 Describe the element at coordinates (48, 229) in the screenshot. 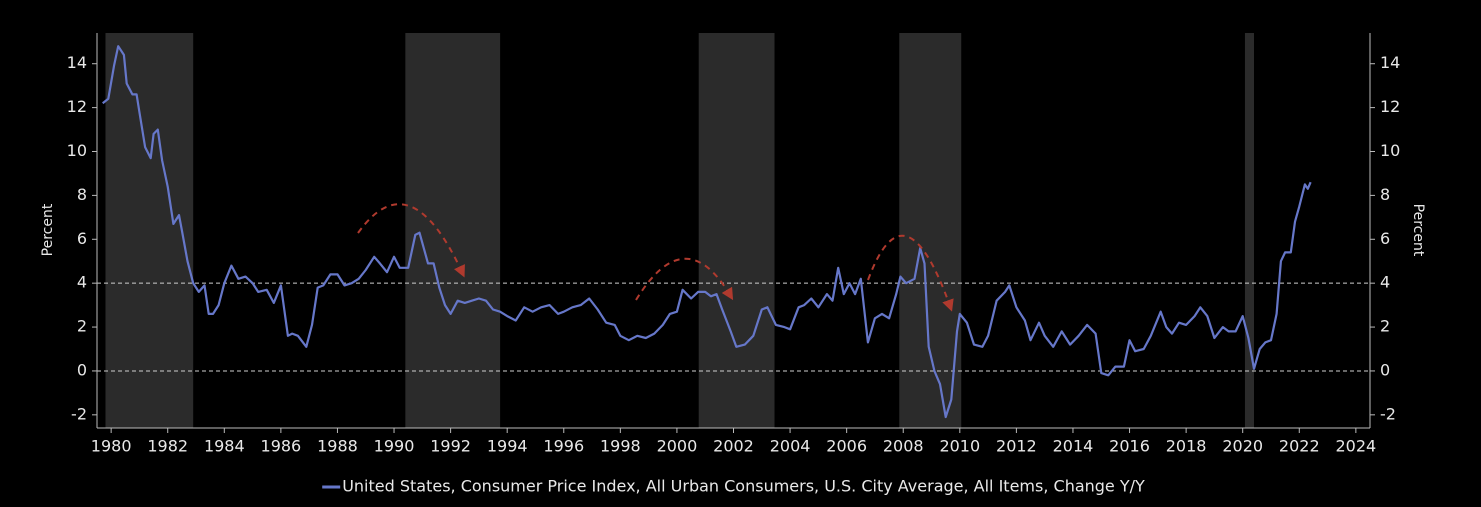

I see `y-axis-label: Percent` at that location.